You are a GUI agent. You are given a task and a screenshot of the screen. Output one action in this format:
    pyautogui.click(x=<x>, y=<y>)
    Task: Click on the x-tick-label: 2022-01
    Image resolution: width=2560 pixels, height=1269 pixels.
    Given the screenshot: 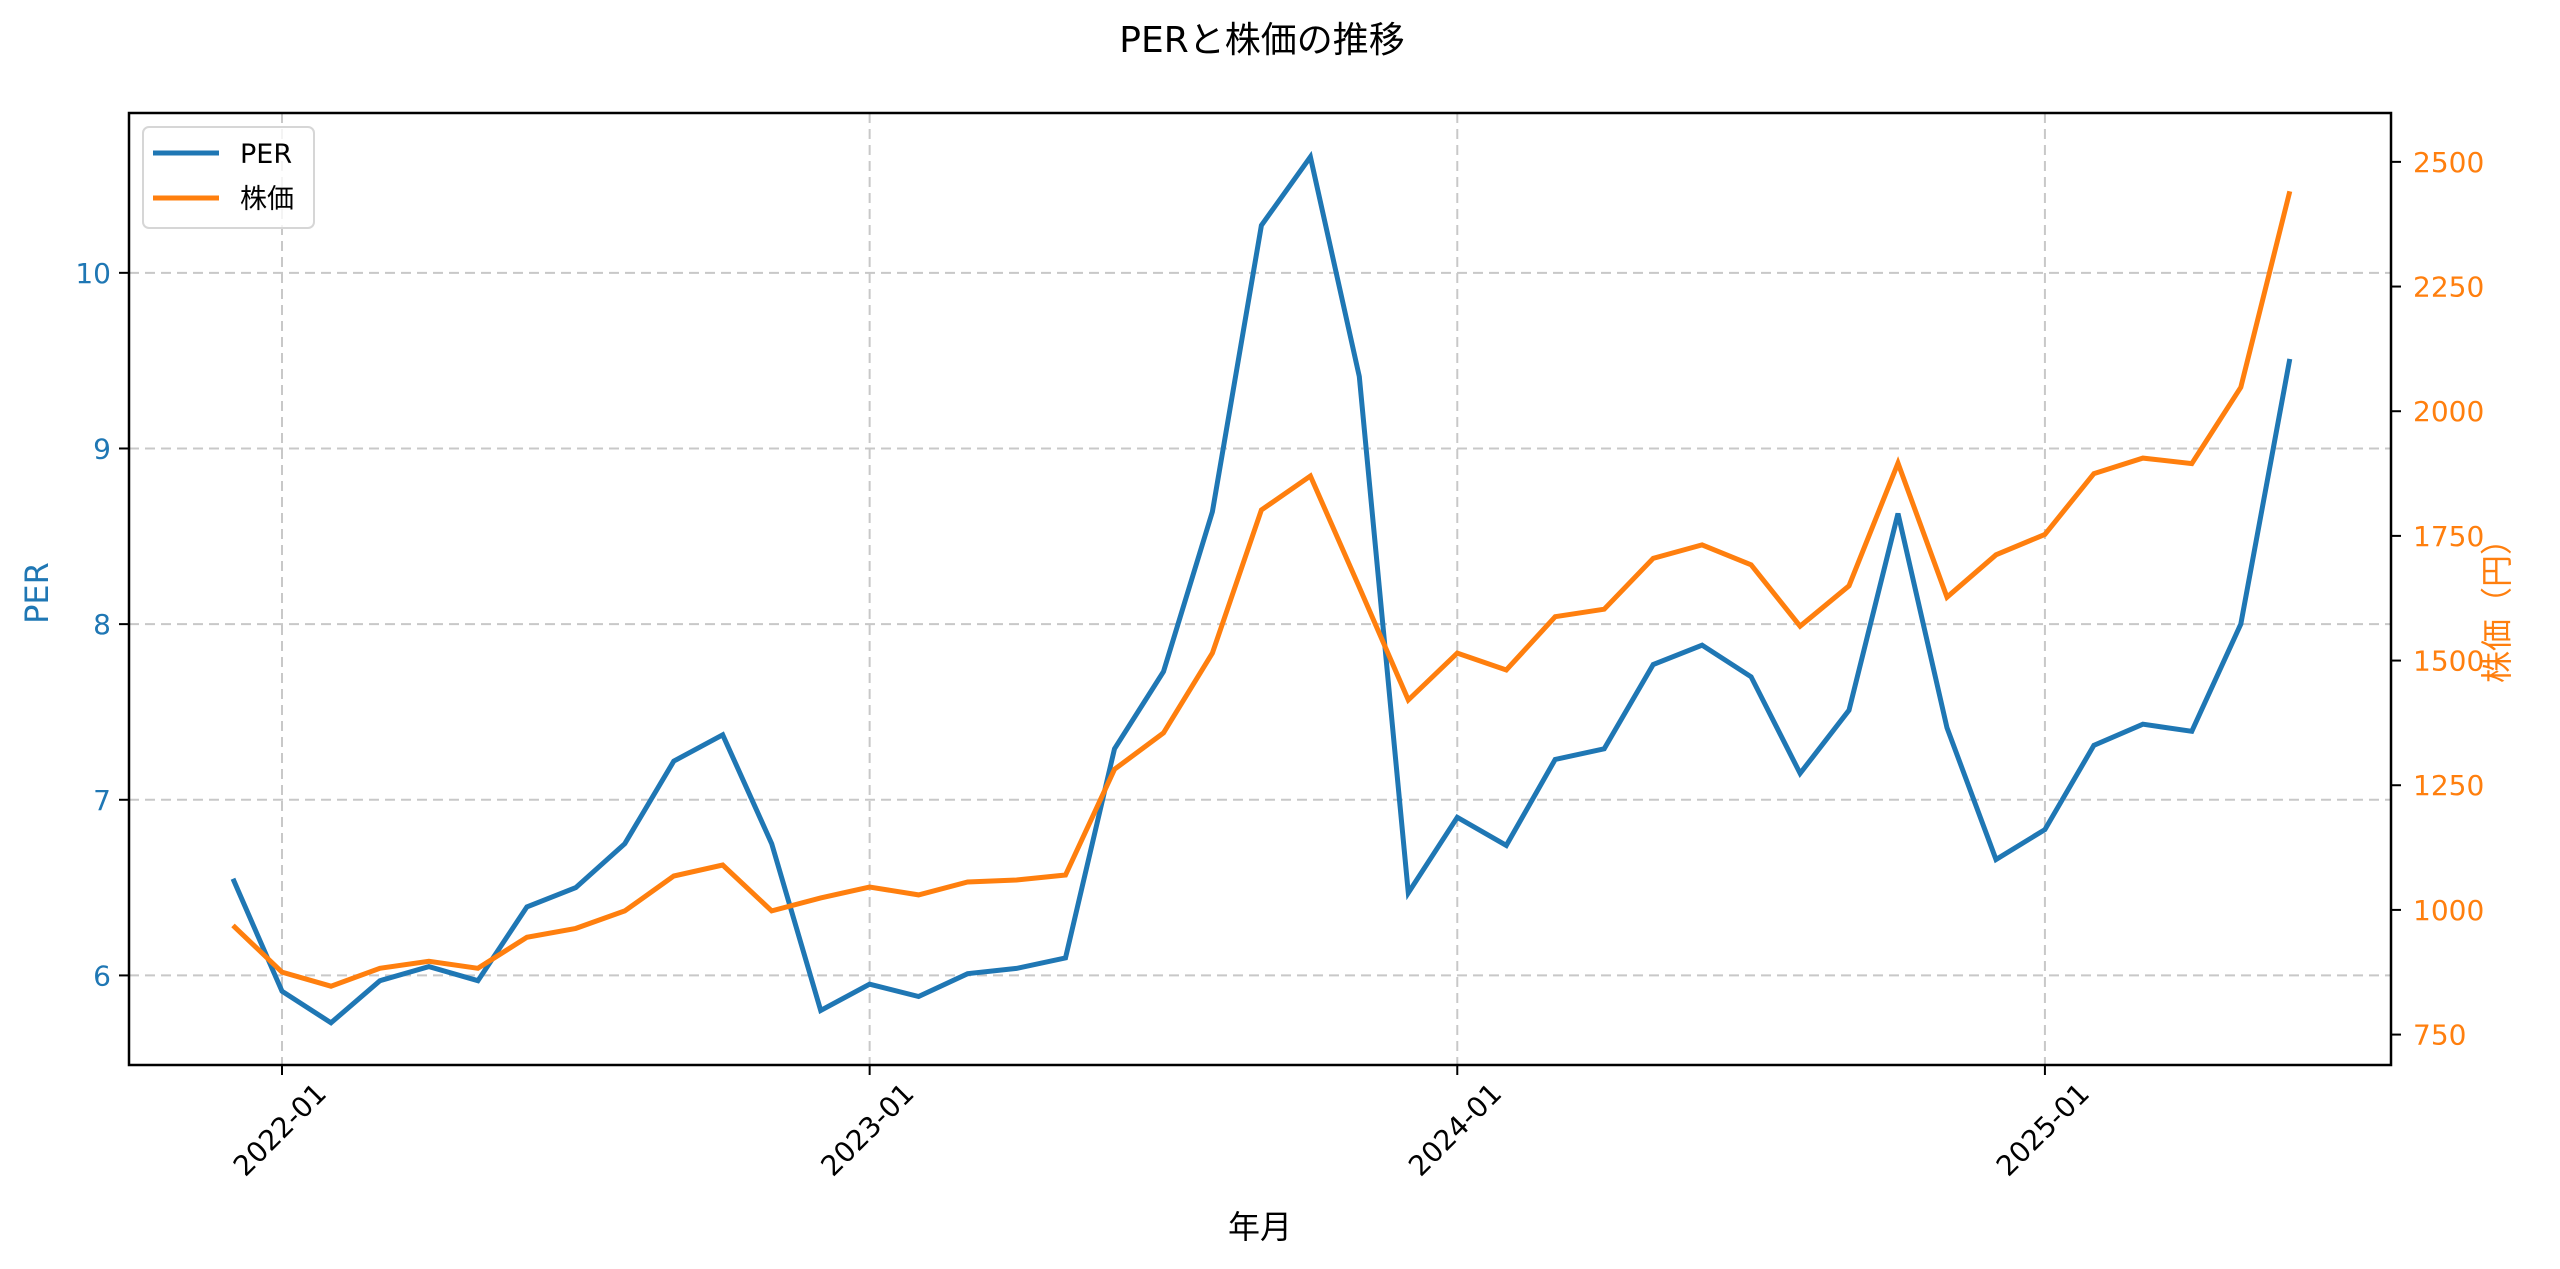 What is the action you would take?
    pyautogui.click(x=280, y=1130)
    